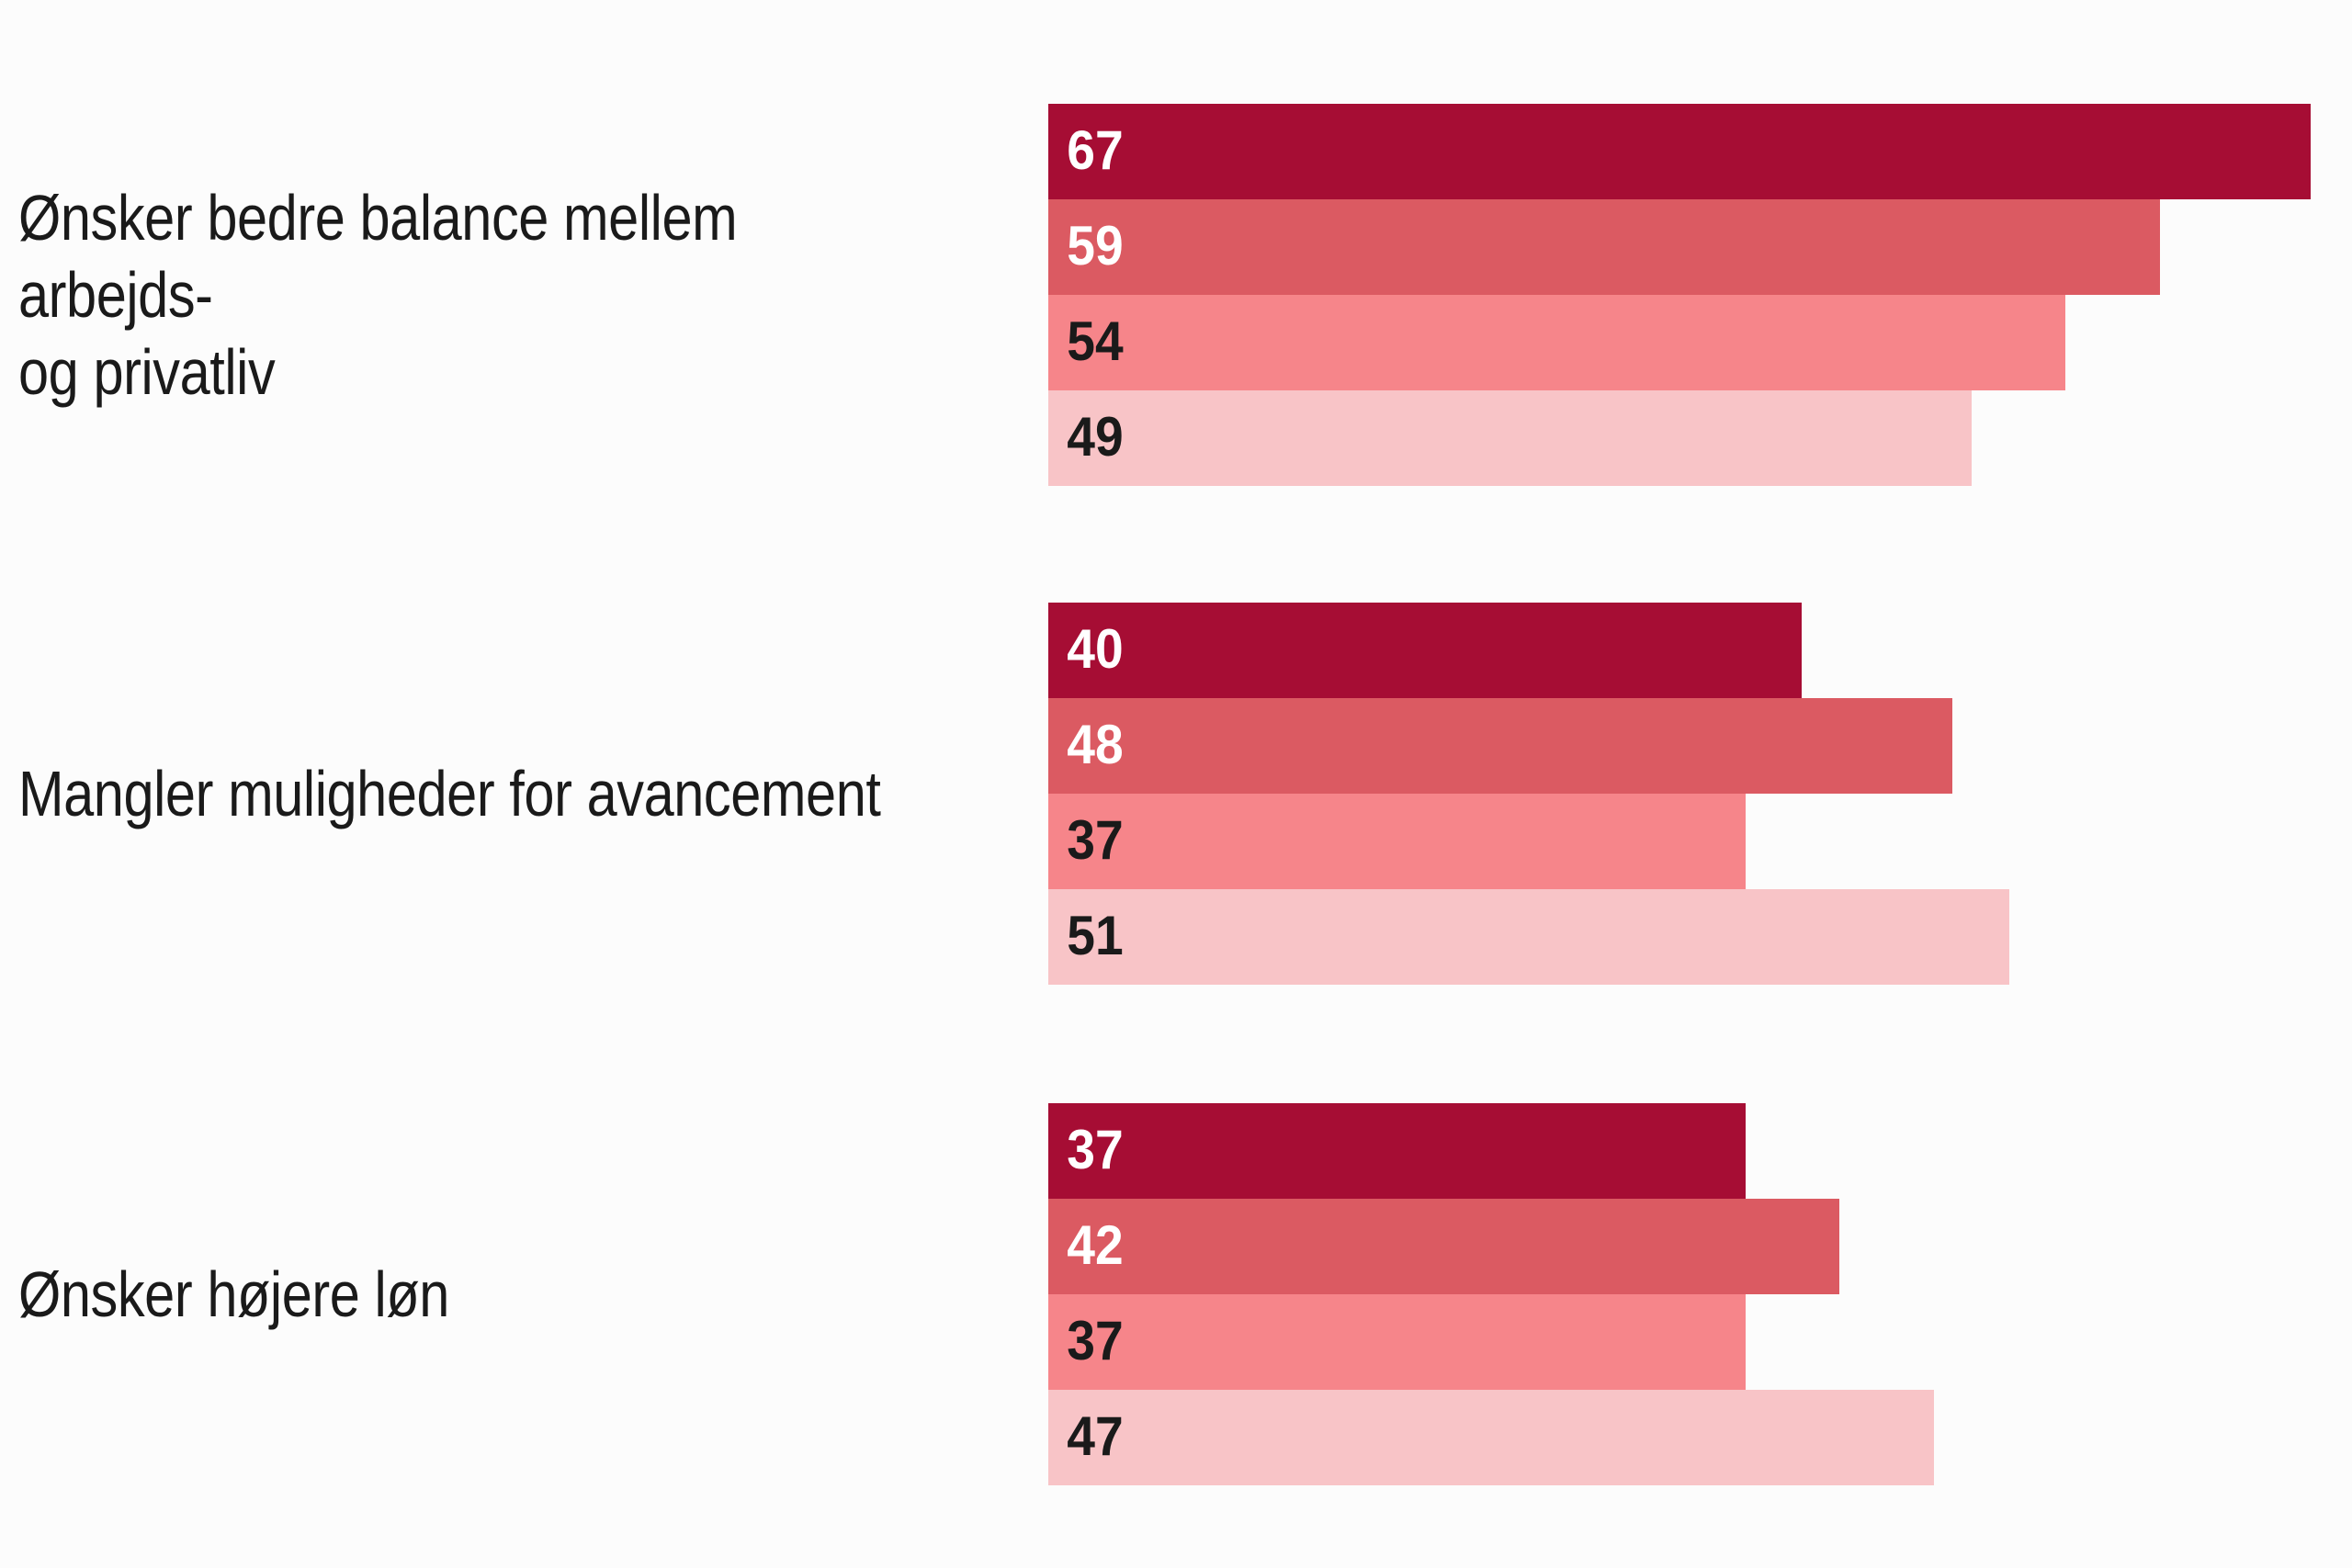 This screenshot has width=2352, height=1568. I want to click on bar-stack: 40 48 37 51, so click(1700, 794).